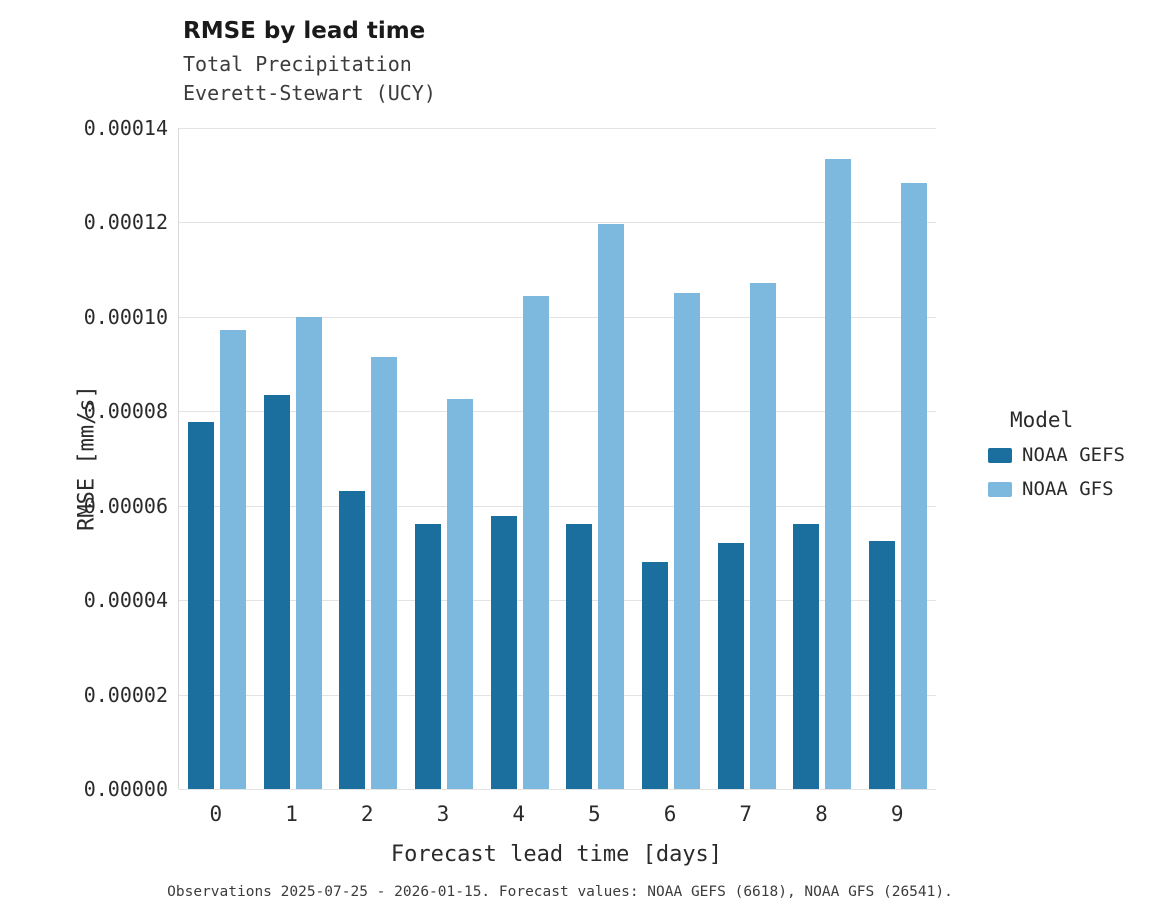  Describe the element at coordinates (309, 93) in the screenshot. I see `chart-subtitle-station: Everett-Stewart (UCY)` at that location.